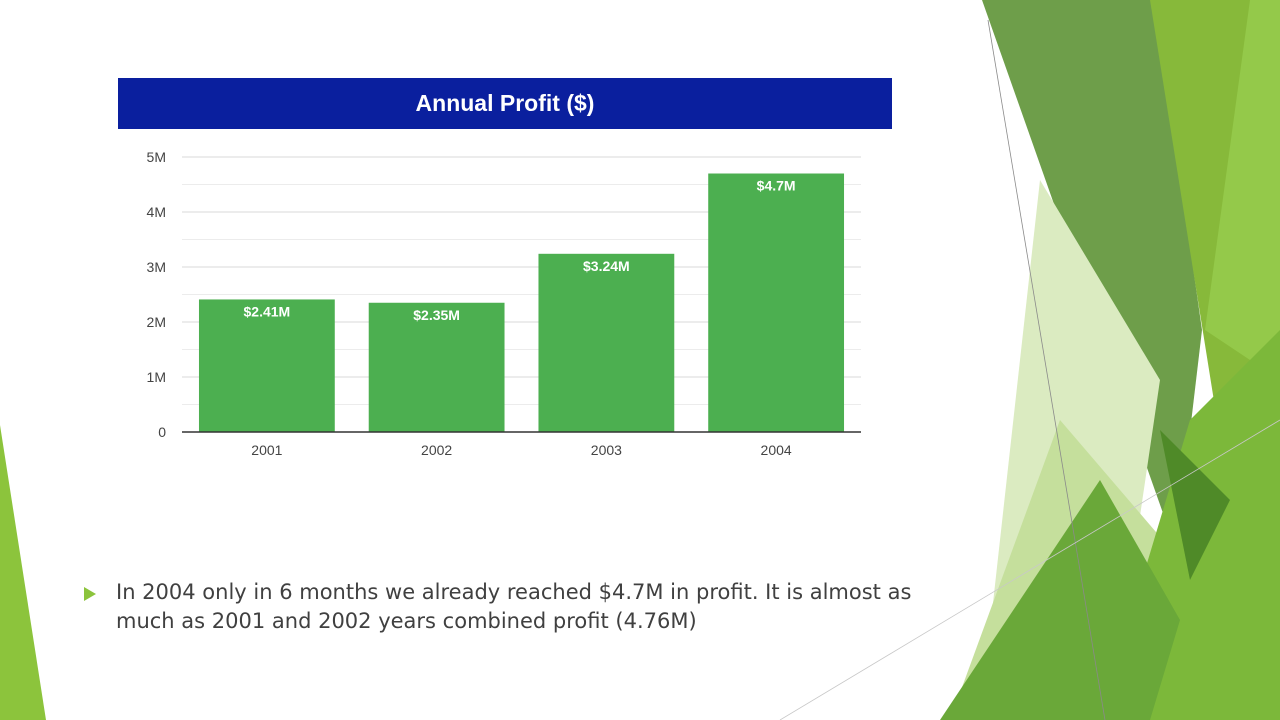 Image resolution: width=1280 pixels, height=720 pixels. Describe the element at coordinates (606, 266) in the screenshot. I see `data-label-2003: $3.24M` at that location.